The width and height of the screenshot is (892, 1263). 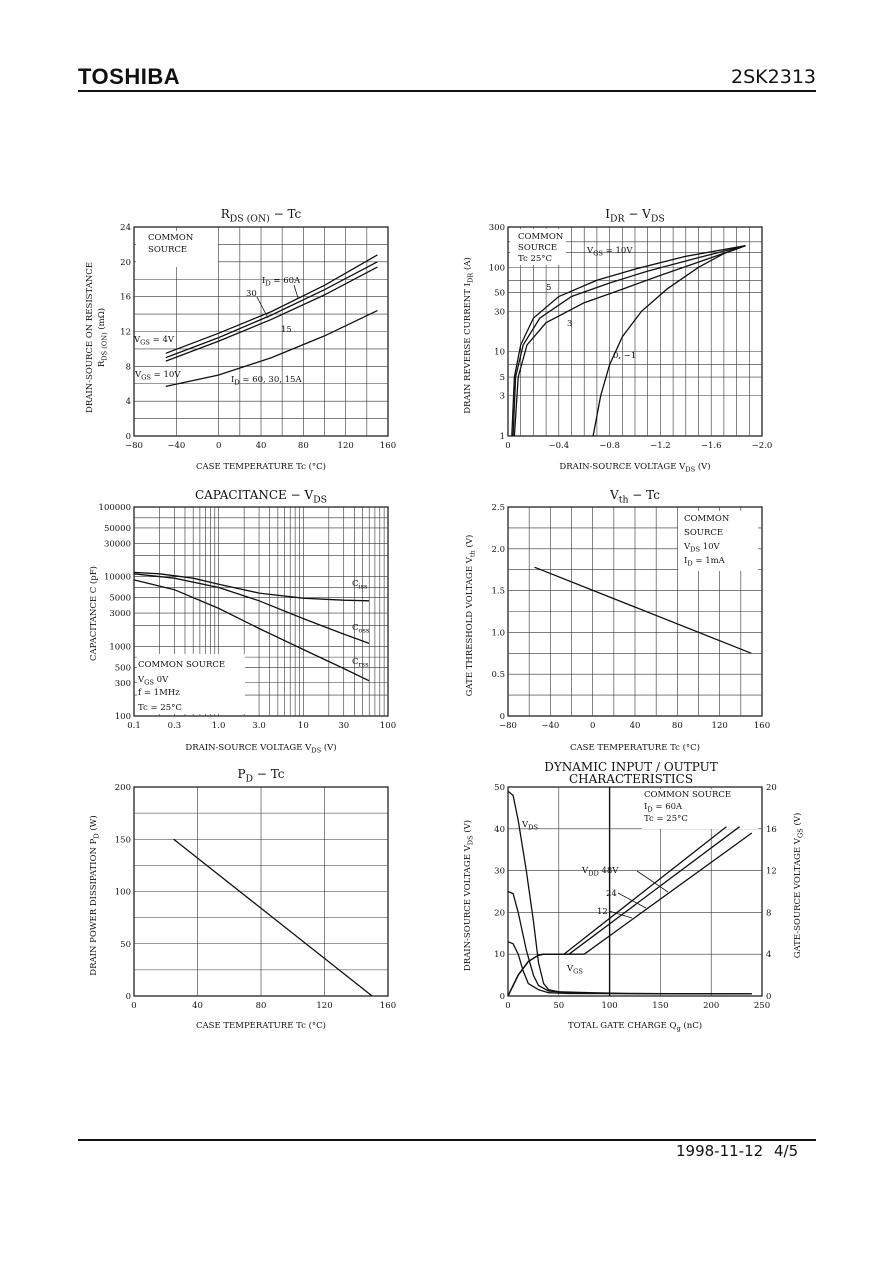 I want to click on annotation-3: 3, so click(x=569, y=324).